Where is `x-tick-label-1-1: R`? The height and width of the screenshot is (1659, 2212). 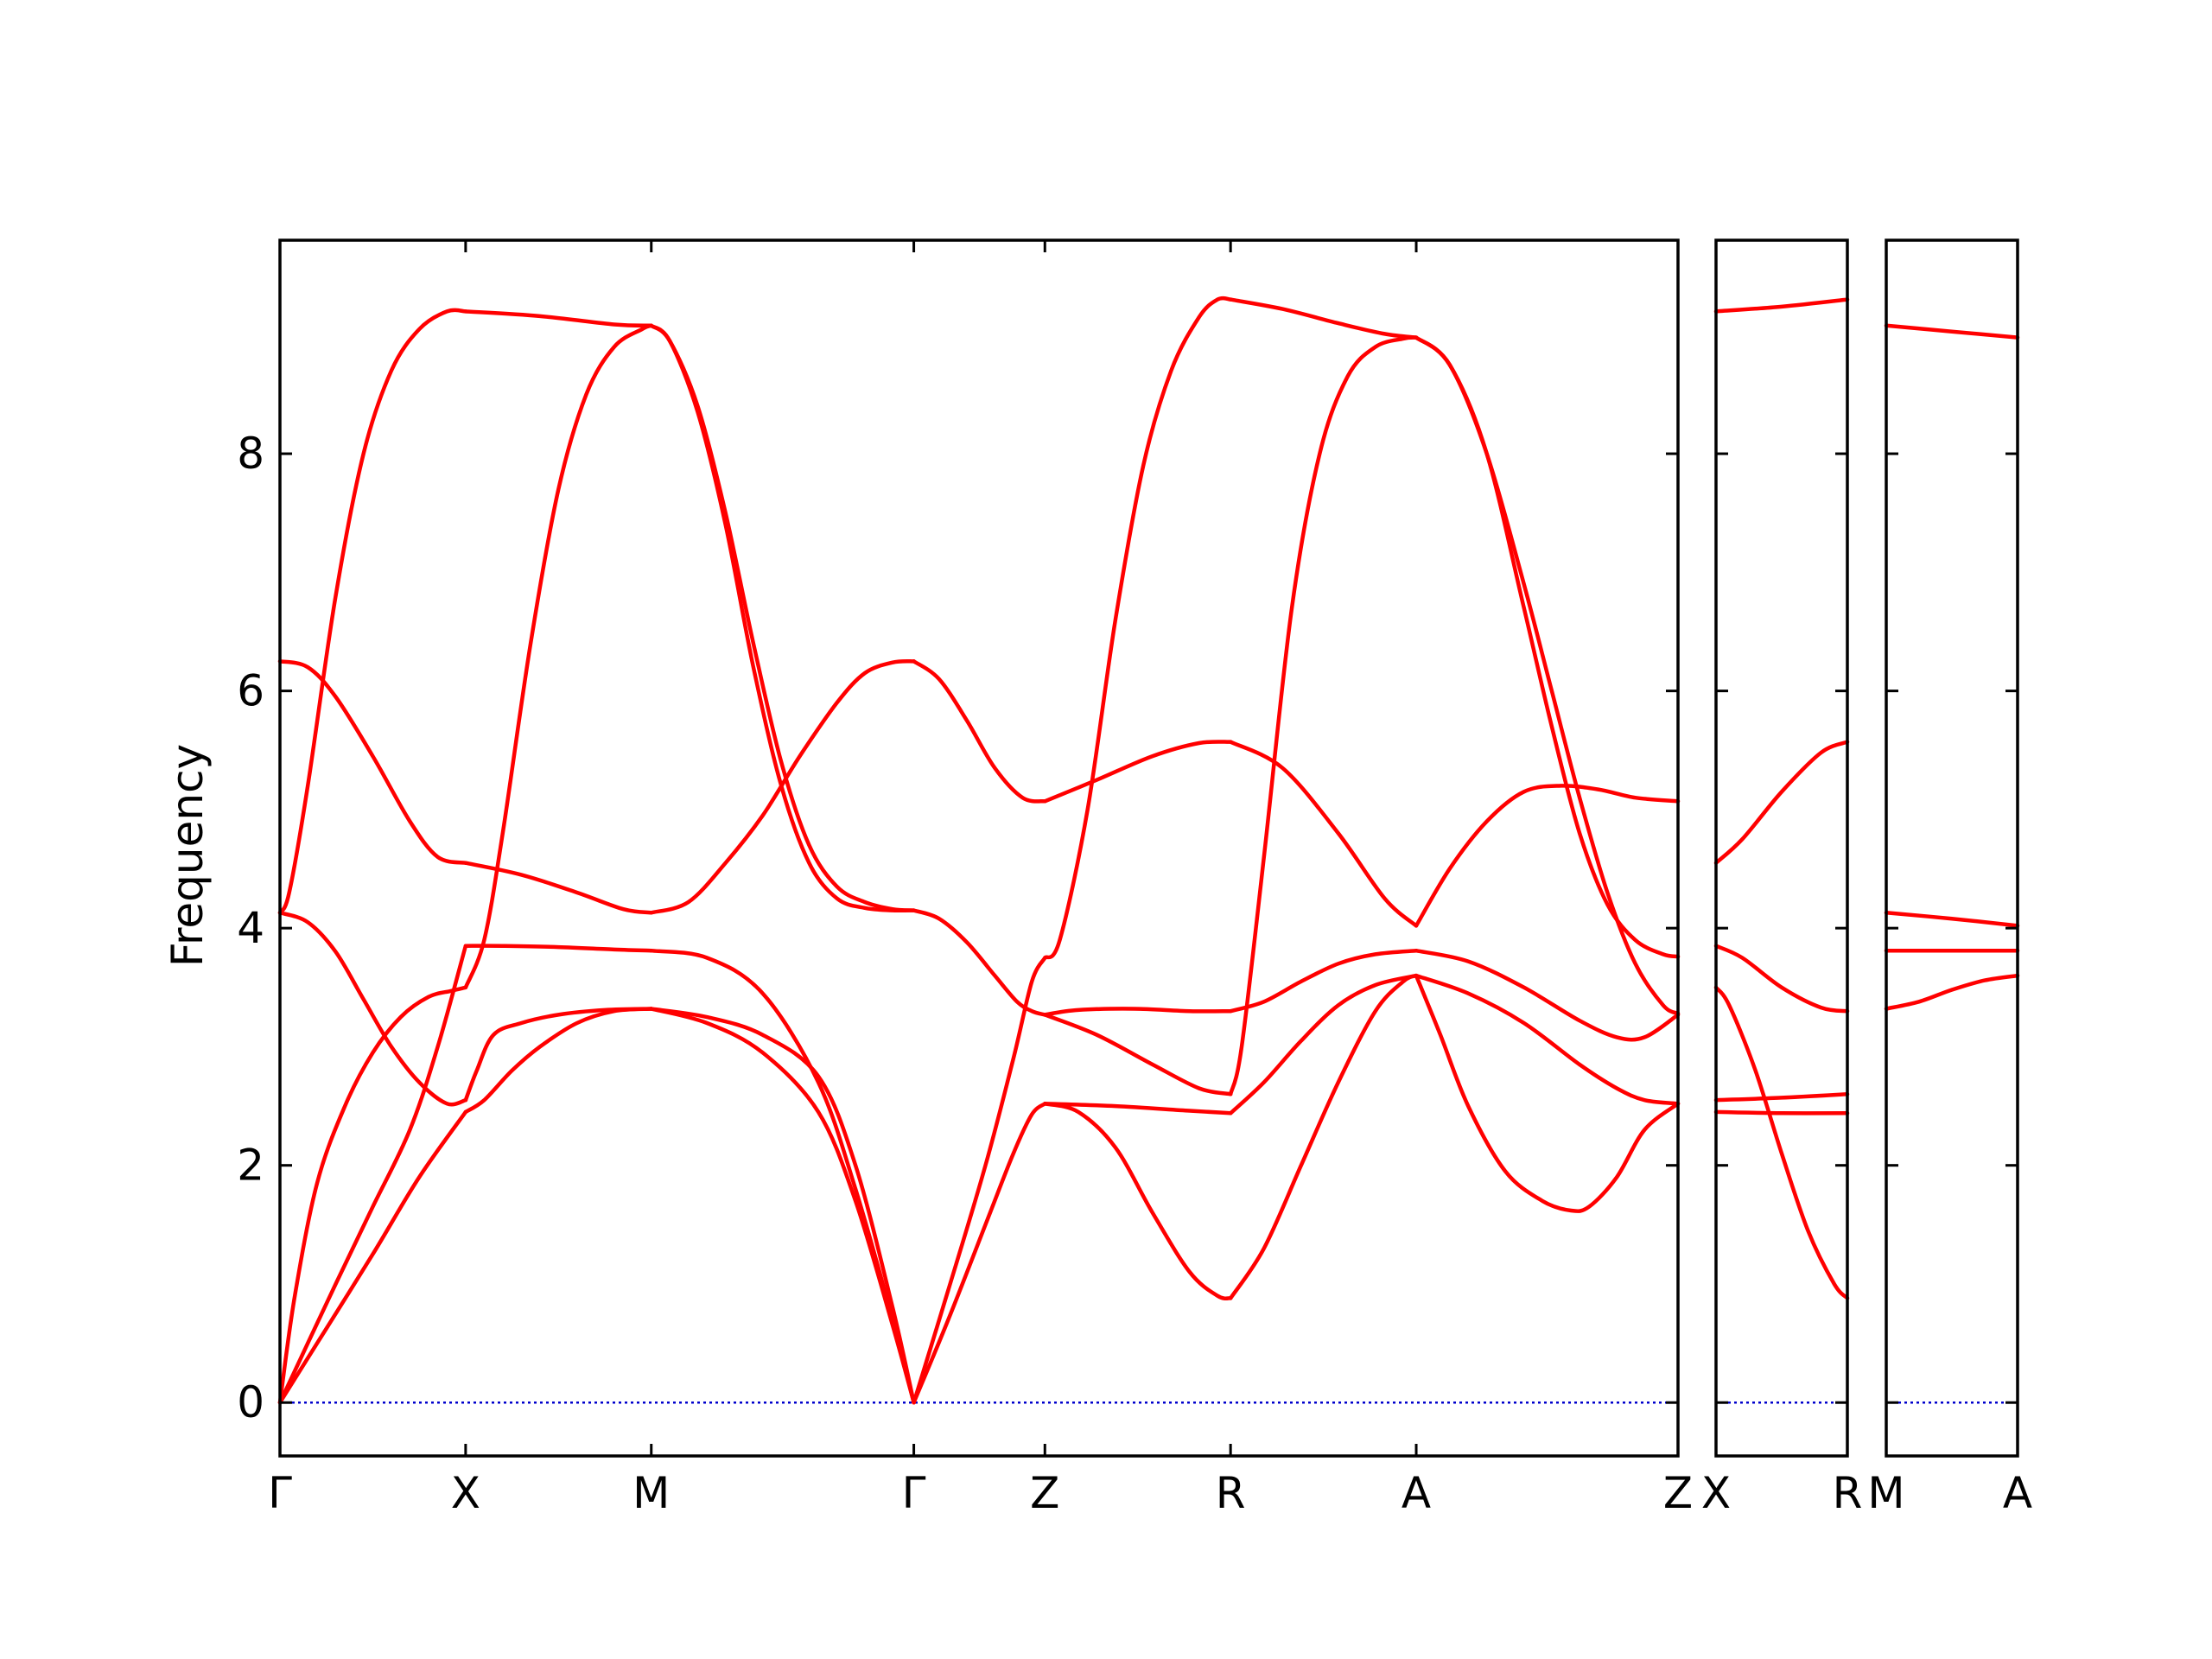
x-tick-label-1-1: R is located at coordinates (1848, 1493).